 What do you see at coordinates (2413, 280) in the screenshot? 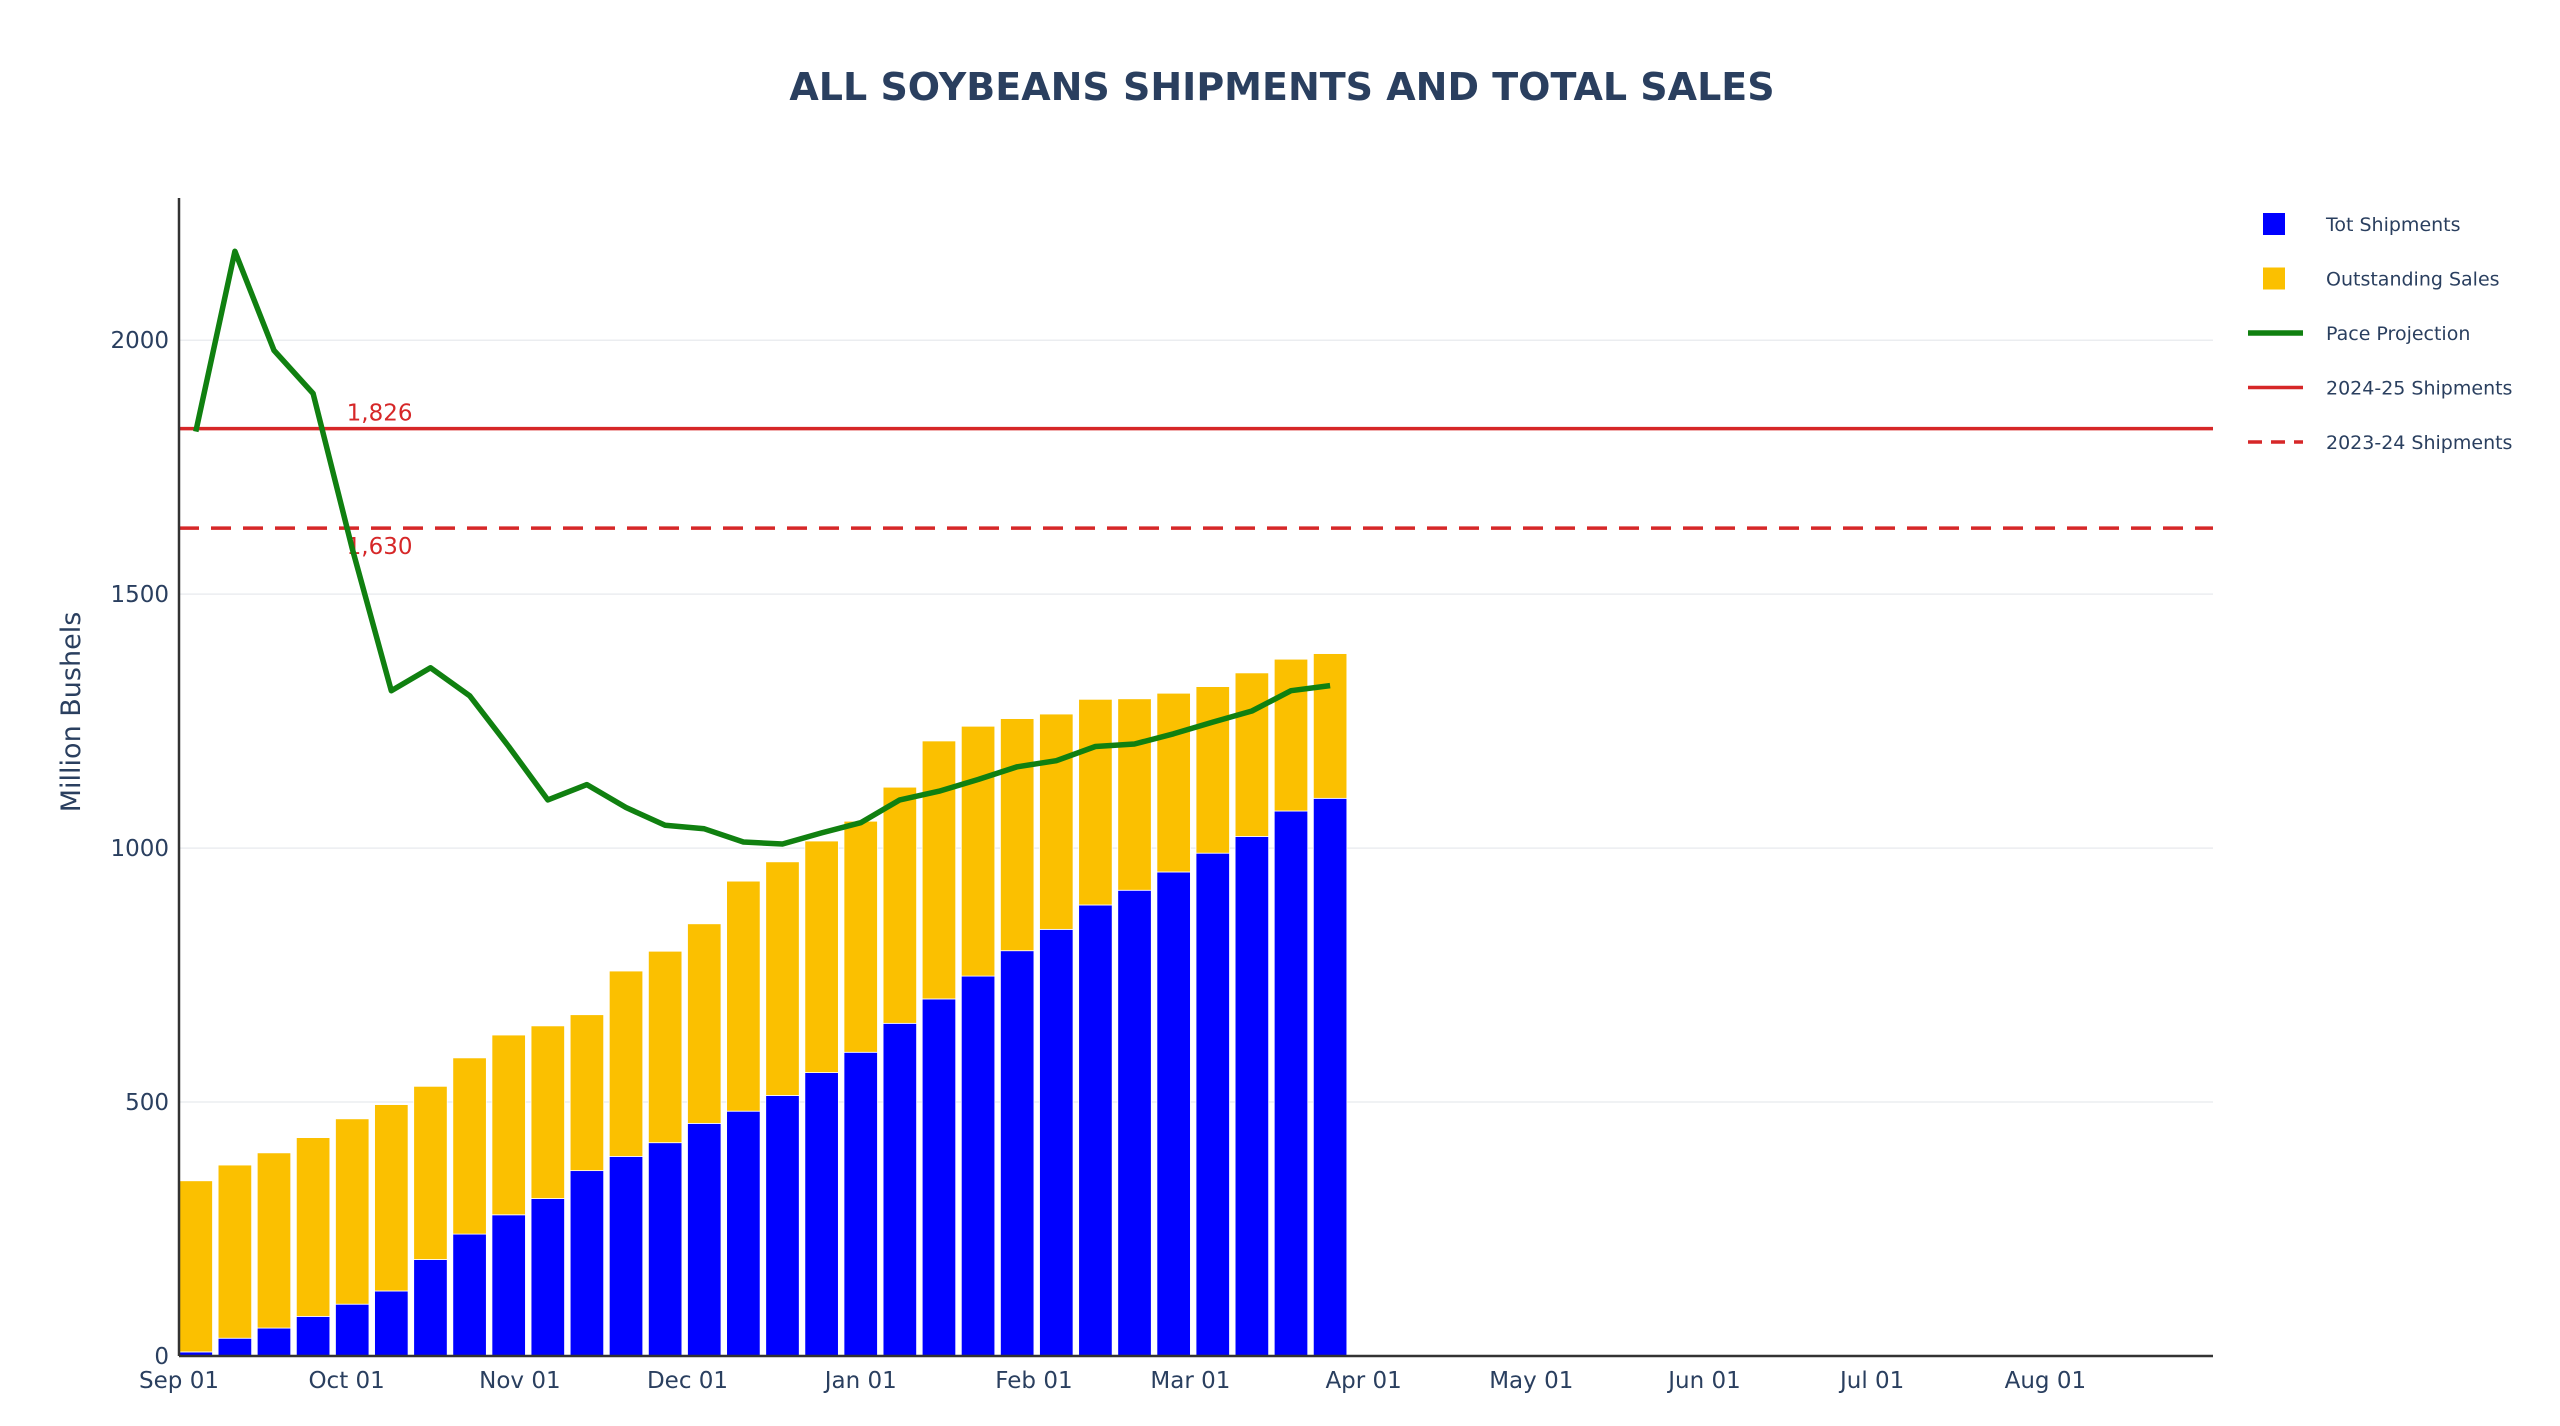
I see `legend-label: Outstanding Sales` at bounding box center [2413, 280].